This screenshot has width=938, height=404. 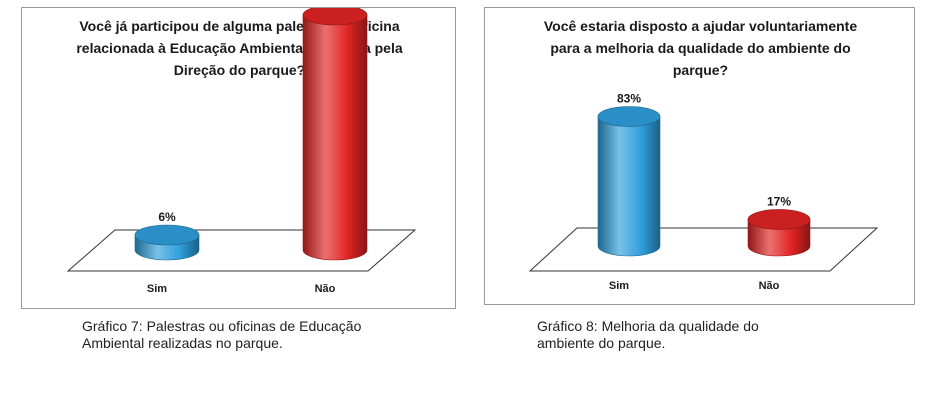 What do you see at coordinates (700, 70) in the screenshot?
I see `chart-title-line: parque?` at bounding box center [700, 70].